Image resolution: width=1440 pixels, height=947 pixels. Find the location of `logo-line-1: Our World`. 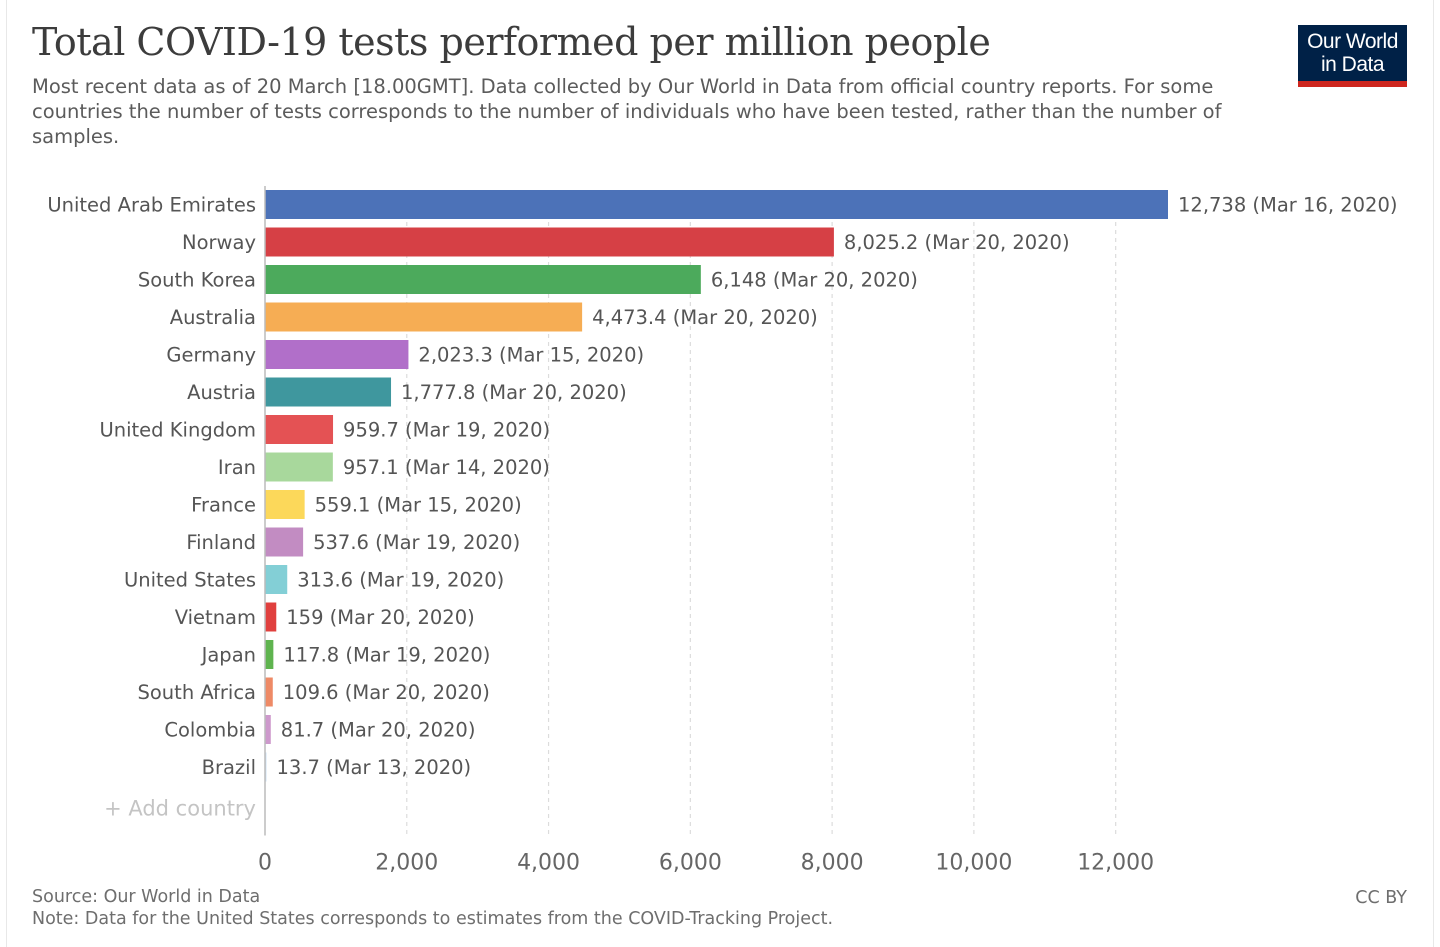

logo-line-1: Our World is located at coordinates (1352, 41).